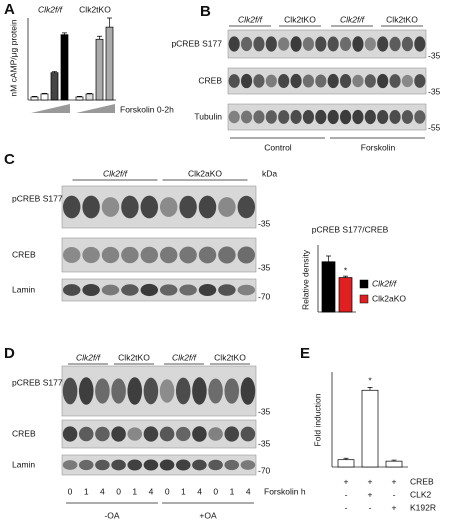  What do you see at coordinates (159, 391) in the screenshot?
I see `blot-strip` at bounding box center [159, 391].